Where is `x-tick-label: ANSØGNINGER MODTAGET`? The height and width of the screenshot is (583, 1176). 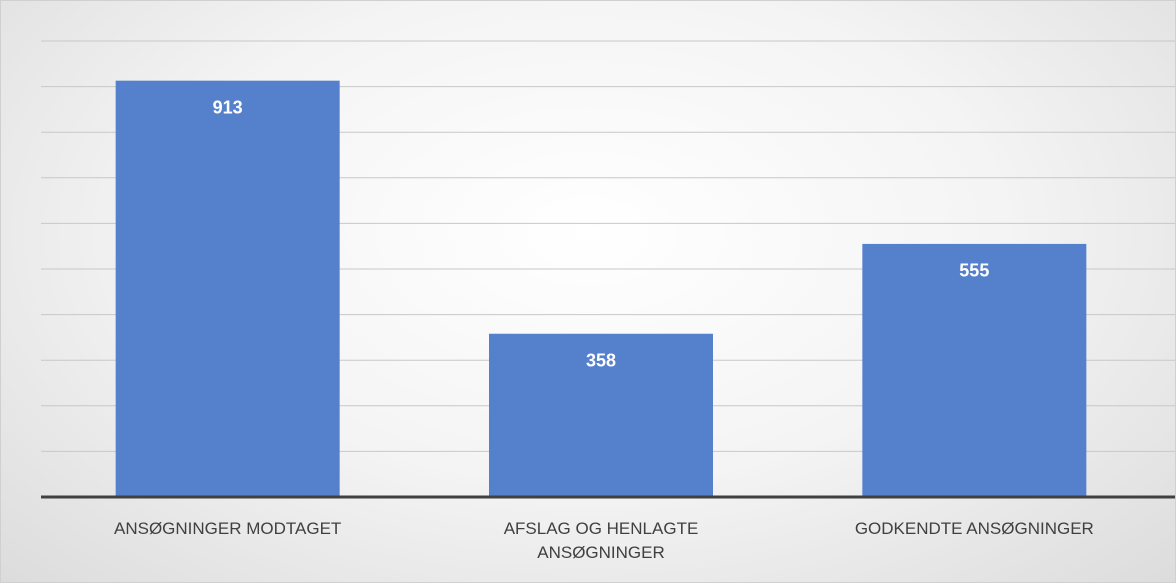
x-tick-label: ANSØGNINGER MODTAGET is located at coordinates (228, 528).